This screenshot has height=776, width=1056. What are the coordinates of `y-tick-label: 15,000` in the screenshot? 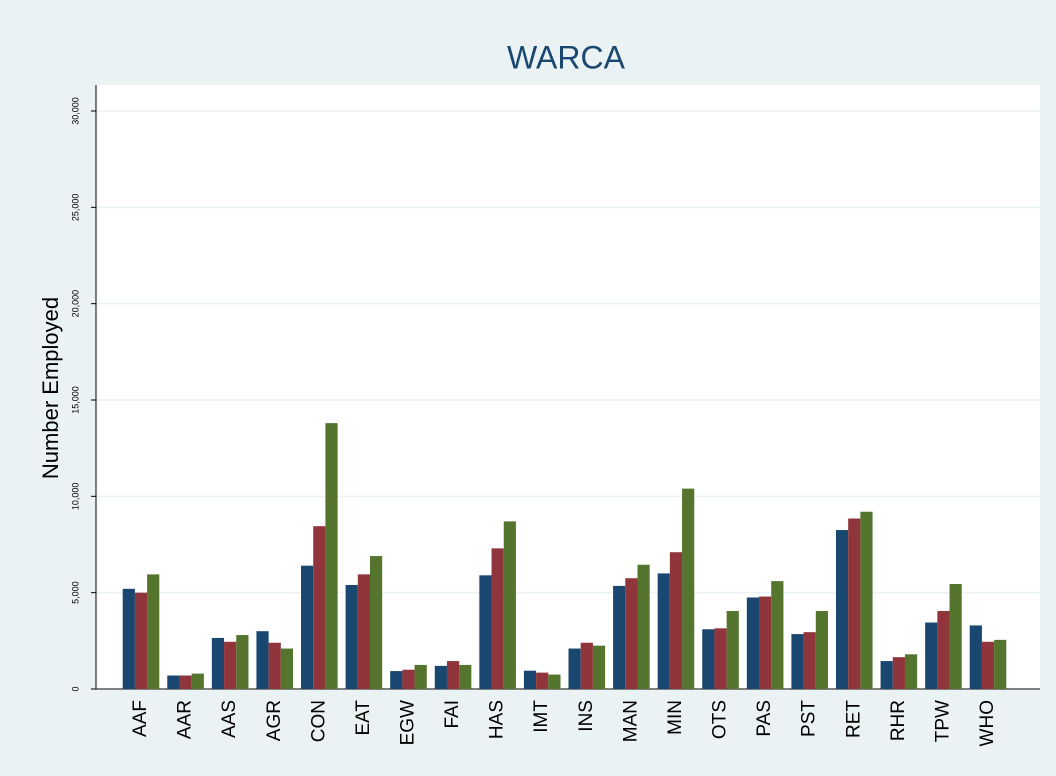 It's located at (75, 400).